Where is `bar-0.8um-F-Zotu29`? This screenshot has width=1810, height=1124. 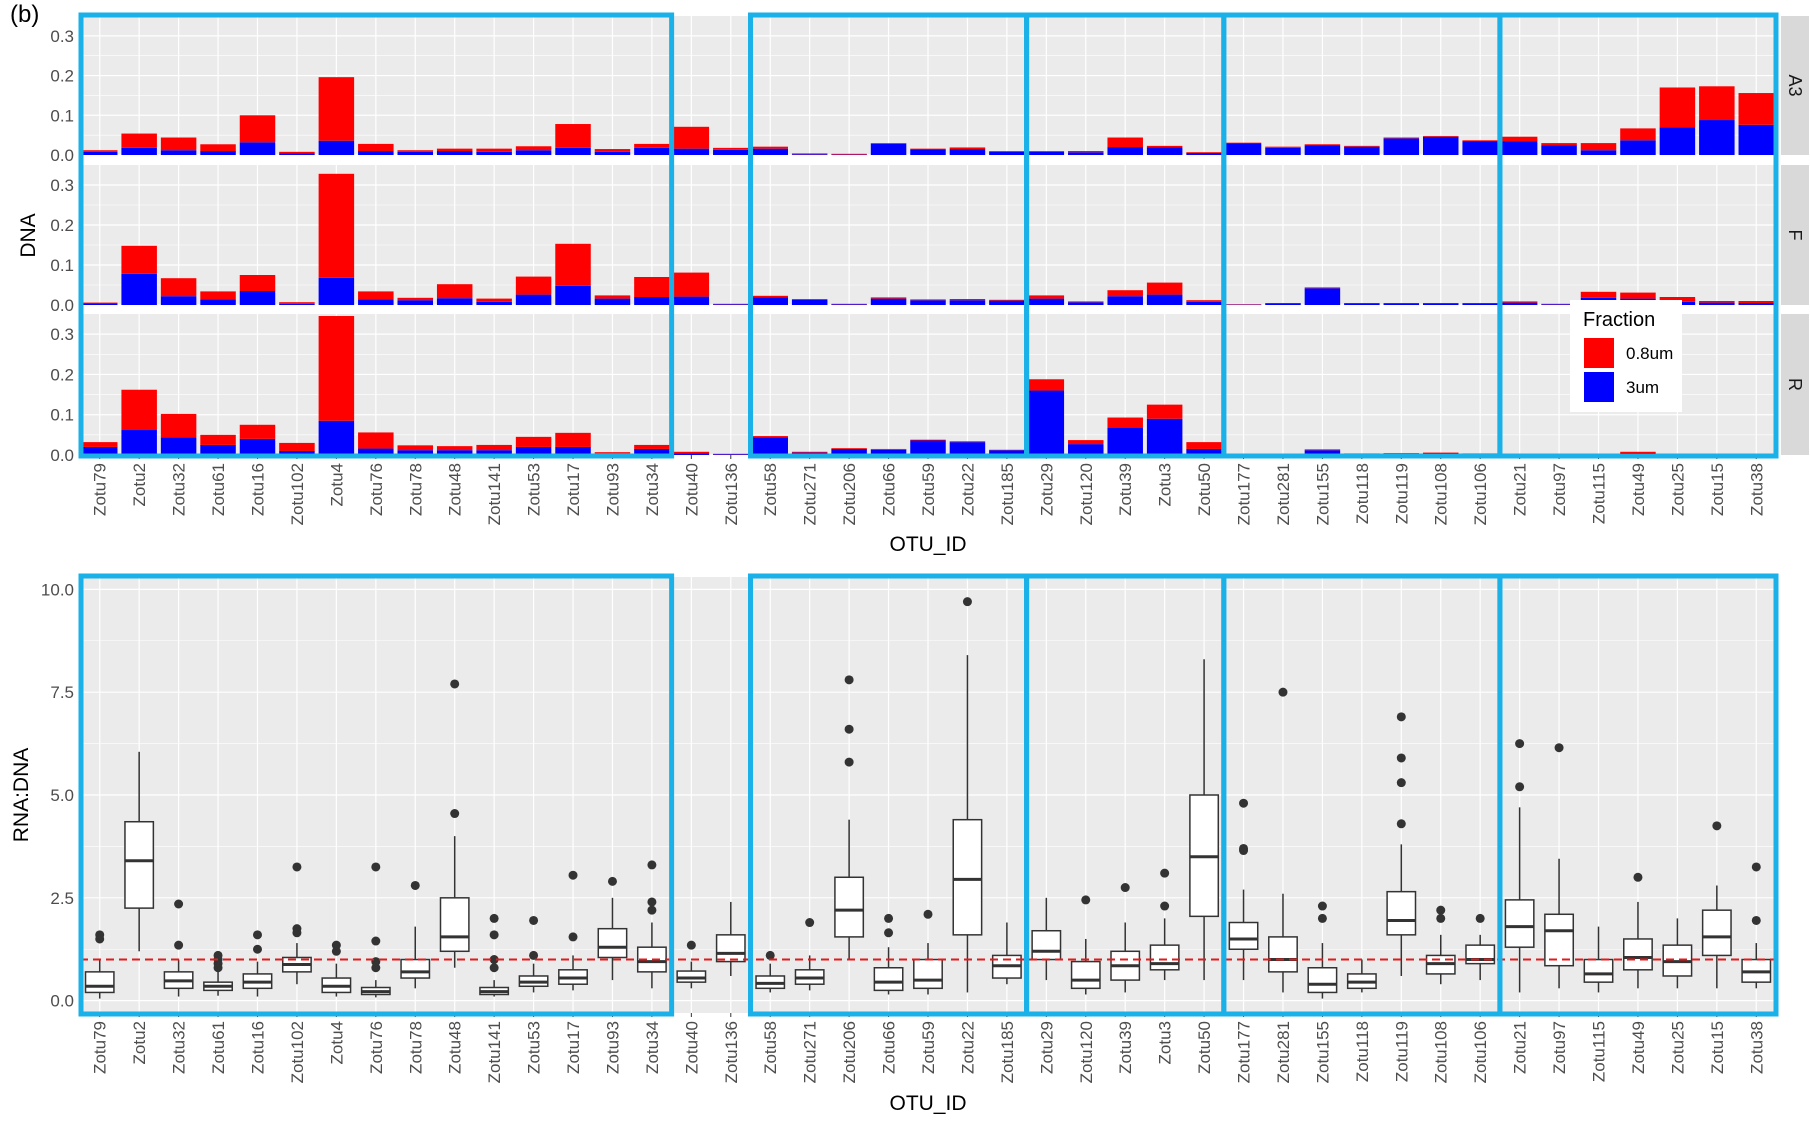 bar-0.8um-F-Zotu29 is located at coordinates (1046, 297).